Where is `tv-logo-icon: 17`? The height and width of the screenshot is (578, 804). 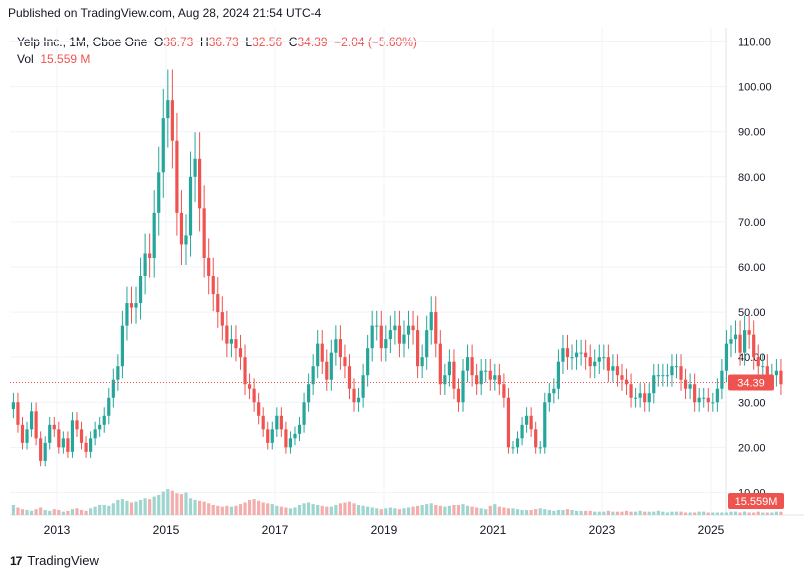
tv-logo-icon: 17 is located at coordinates (16, 560).